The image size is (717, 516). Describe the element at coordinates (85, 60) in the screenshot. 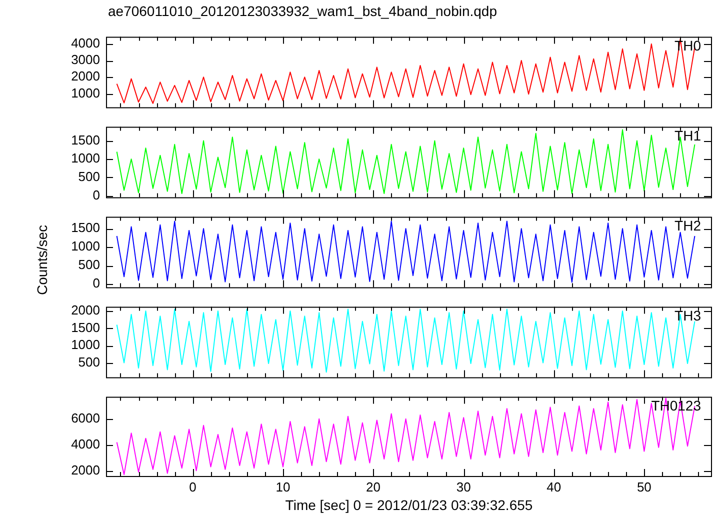

I see `y-tick-label: 3000` at that location.